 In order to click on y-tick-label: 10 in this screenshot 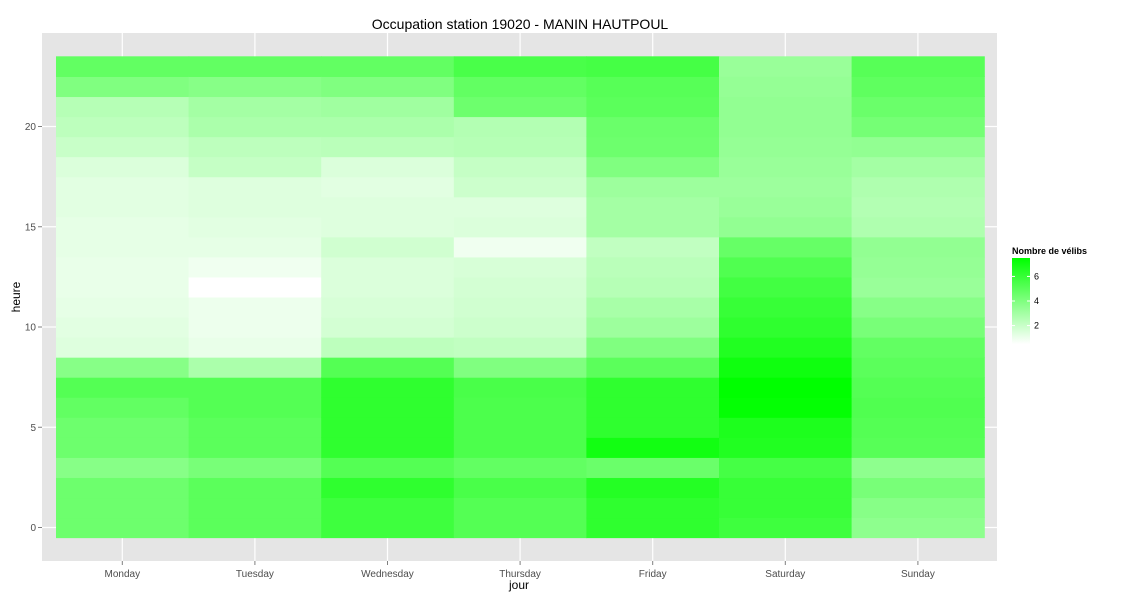, I will do `click(31, 328)`.